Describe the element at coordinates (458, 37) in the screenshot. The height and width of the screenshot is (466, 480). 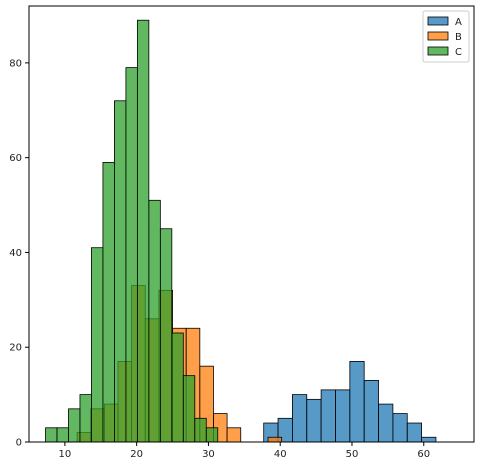
I see `legend-label-B: B` at that location.